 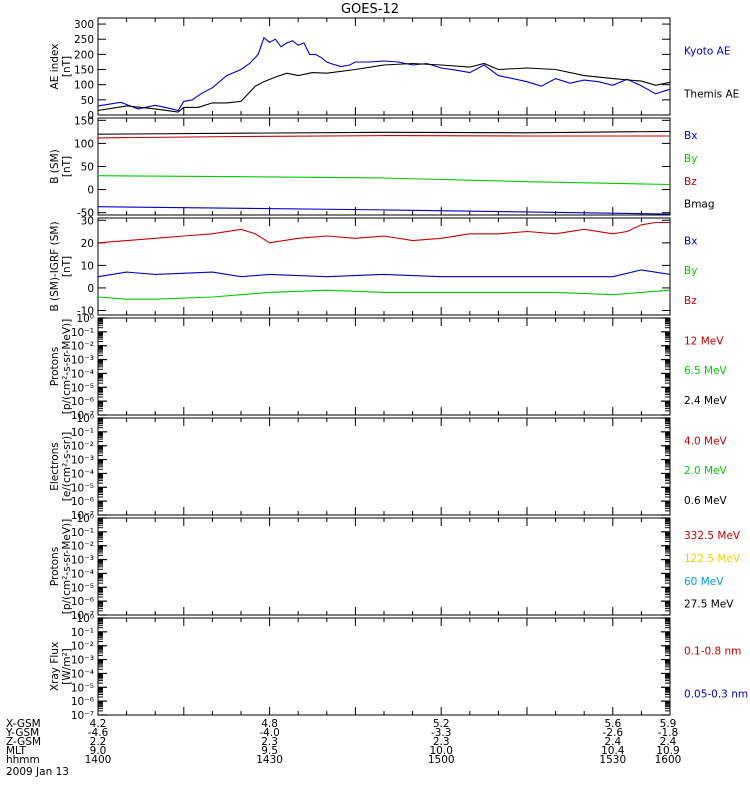 I want to click on y-tick-label: 100, so click(x=84, y=144).